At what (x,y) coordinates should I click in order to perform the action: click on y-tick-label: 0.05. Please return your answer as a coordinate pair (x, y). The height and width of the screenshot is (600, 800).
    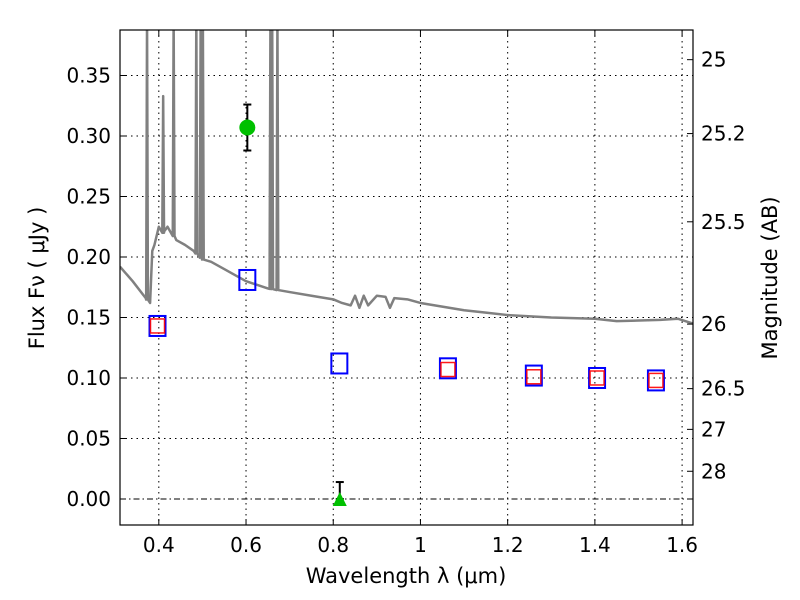
    Looking at the image, I should click on (88, 438).